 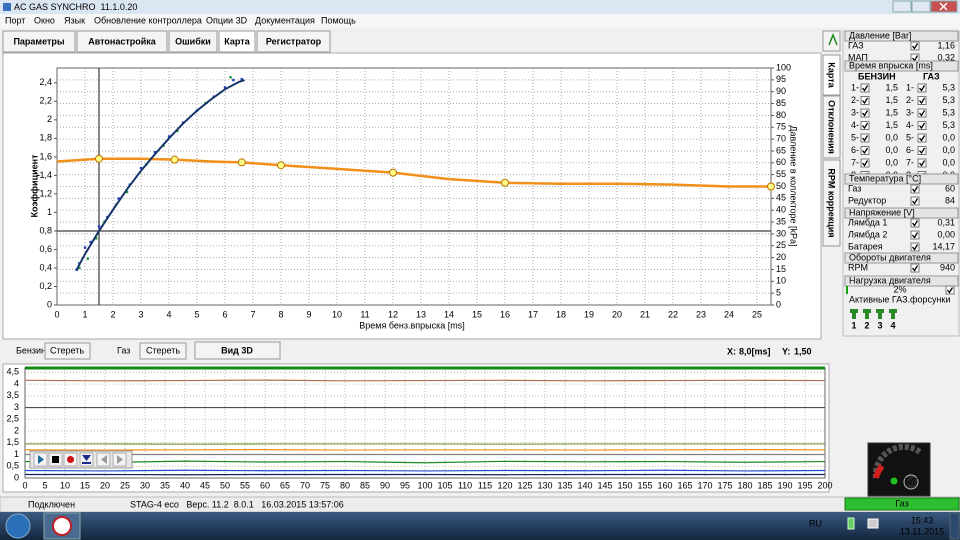 I want to click on x-tick-label: 25, so click(x=757, y=314).